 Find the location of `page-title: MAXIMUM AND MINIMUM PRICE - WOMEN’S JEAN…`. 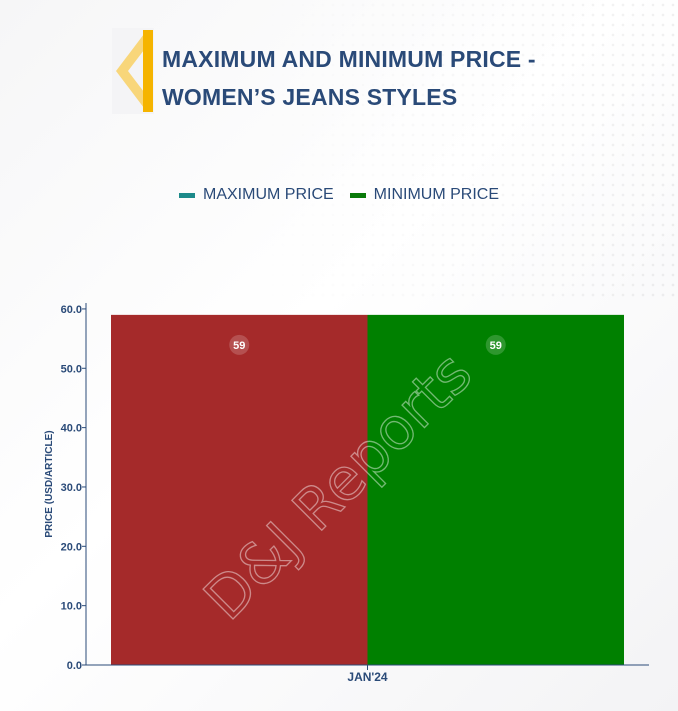

page-title: MAXIMUM AND MINIMUM PRICE - WOMEN’S JEAN… is located at coordinates (349, 78).